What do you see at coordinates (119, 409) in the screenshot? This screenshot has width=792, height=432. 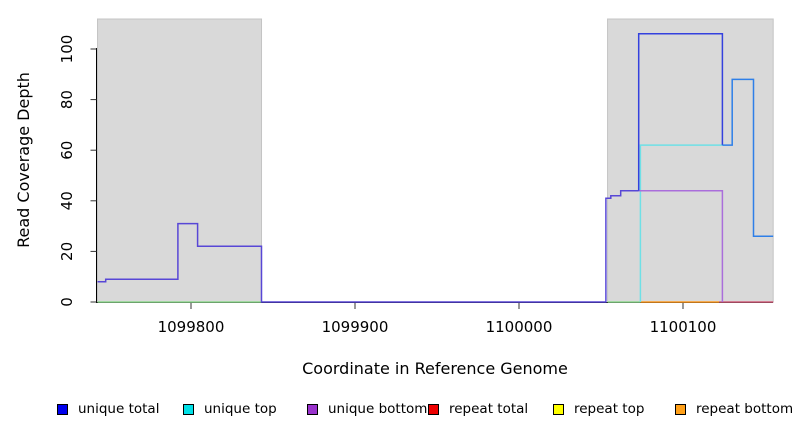 I see `legend-label: unique total` at bounding box center [119, 409].